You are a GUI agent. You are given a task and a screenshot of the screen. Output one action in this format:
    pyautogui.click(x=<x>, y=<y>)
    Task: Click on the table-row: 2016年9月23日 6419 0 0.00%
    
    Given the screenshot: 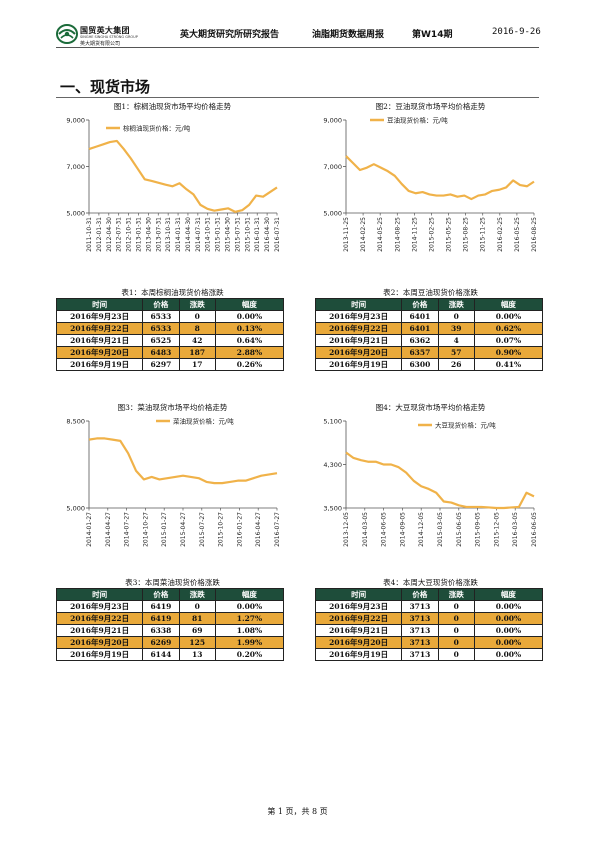 What is the action you would take?
    pyautogui.click(x=170, y=606)
    